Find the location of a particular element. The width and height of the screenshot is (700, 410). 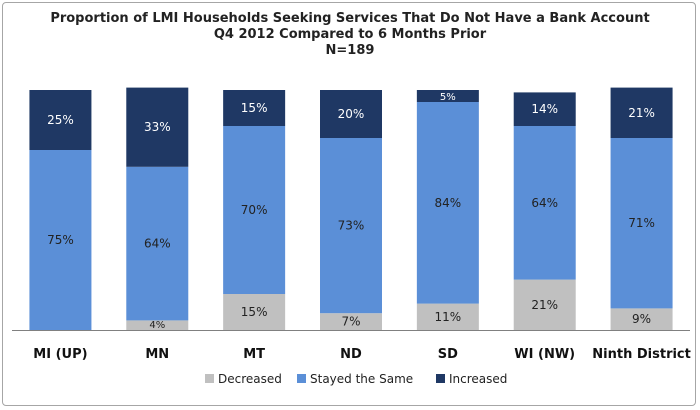

data-label: 9% is located at coordinates (641, 319).